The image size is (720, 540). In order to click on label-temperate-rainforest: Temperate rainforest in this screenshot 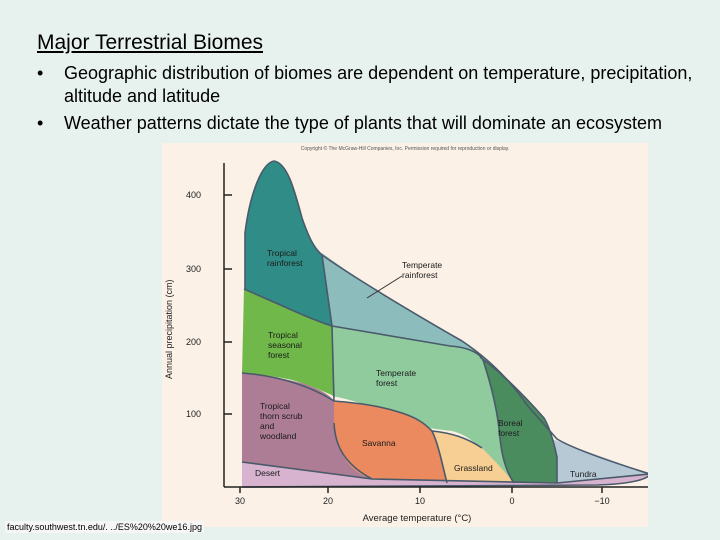, I will do `click(423, 270)`.